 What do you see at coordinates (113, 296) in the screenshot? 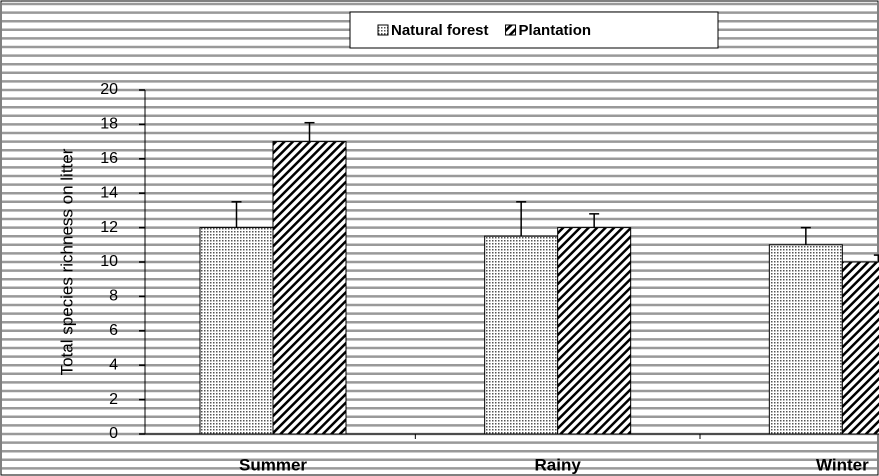
I see `y-tick-label: 8` at bounding box center [113, 296].